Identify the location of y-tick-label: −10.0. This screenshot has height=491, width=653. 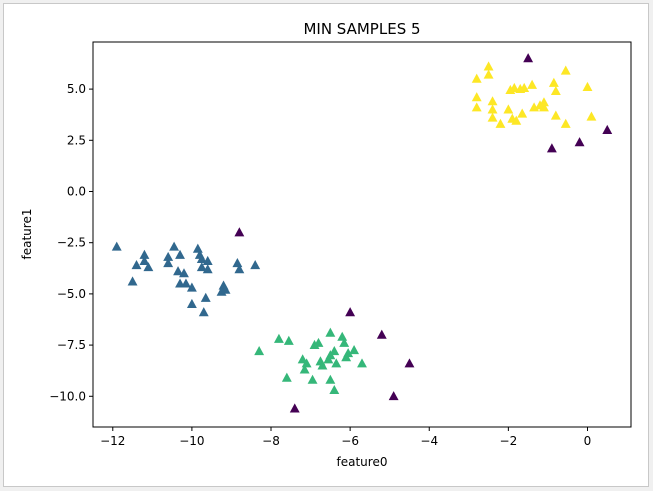
(67, 396).